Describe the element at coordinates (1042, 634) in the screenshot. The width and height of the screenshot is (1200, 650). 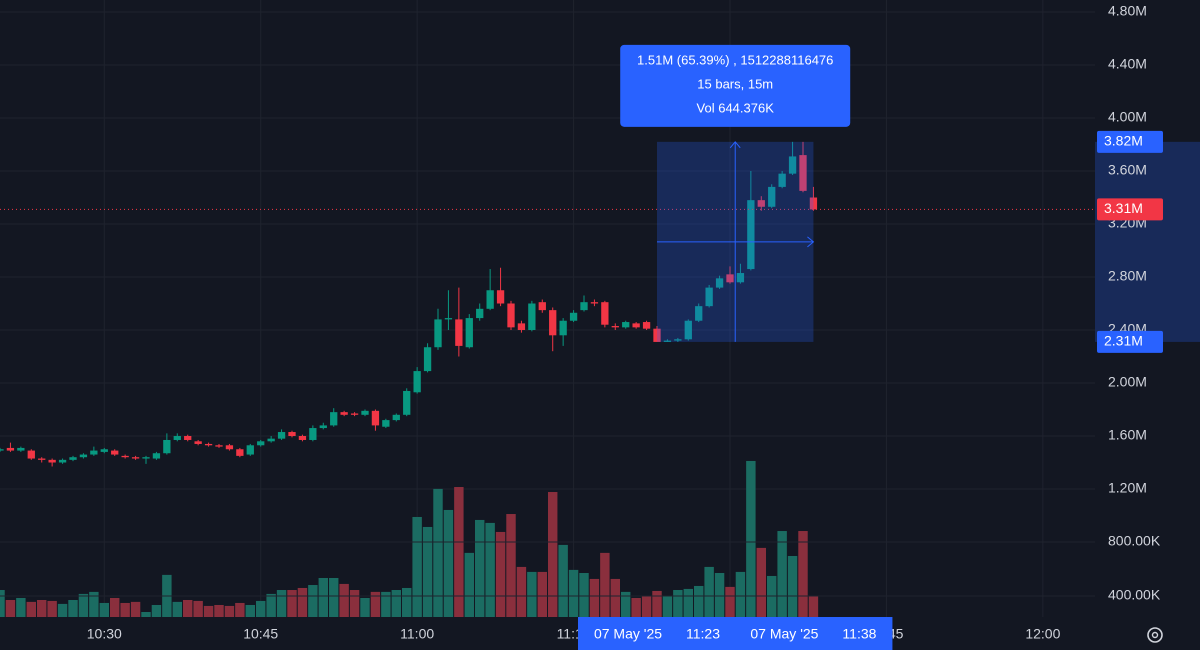
I see `x-tick-label: 12:00` at that location.